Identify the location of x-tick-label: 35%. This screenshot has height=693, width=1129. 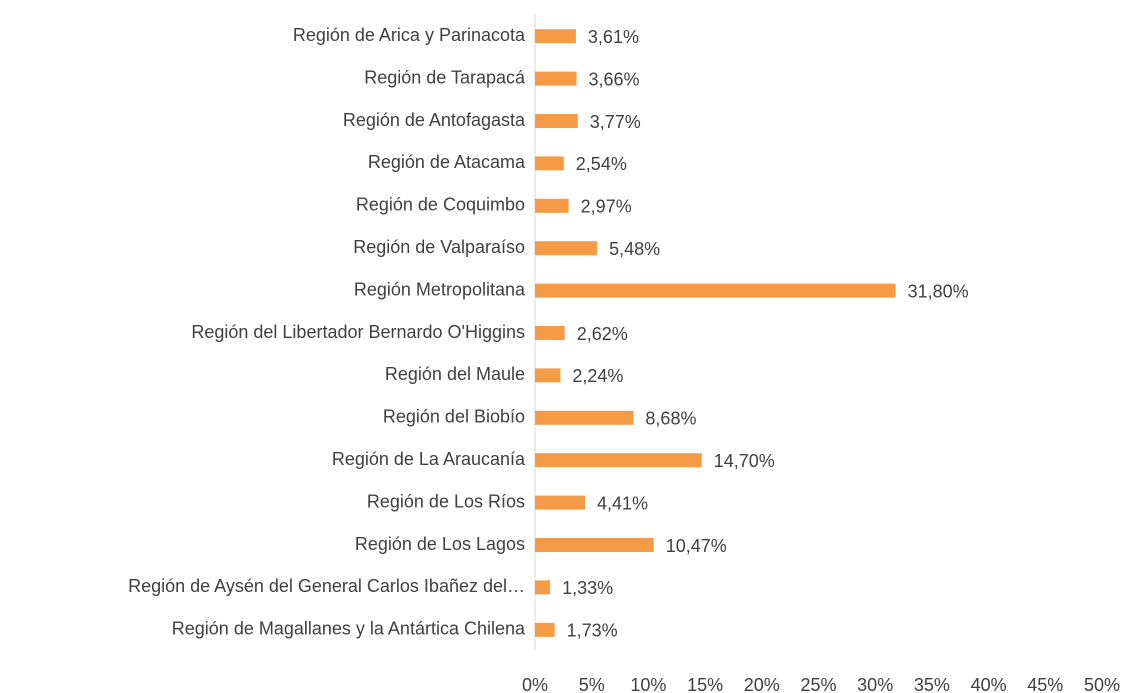
(932, 684).